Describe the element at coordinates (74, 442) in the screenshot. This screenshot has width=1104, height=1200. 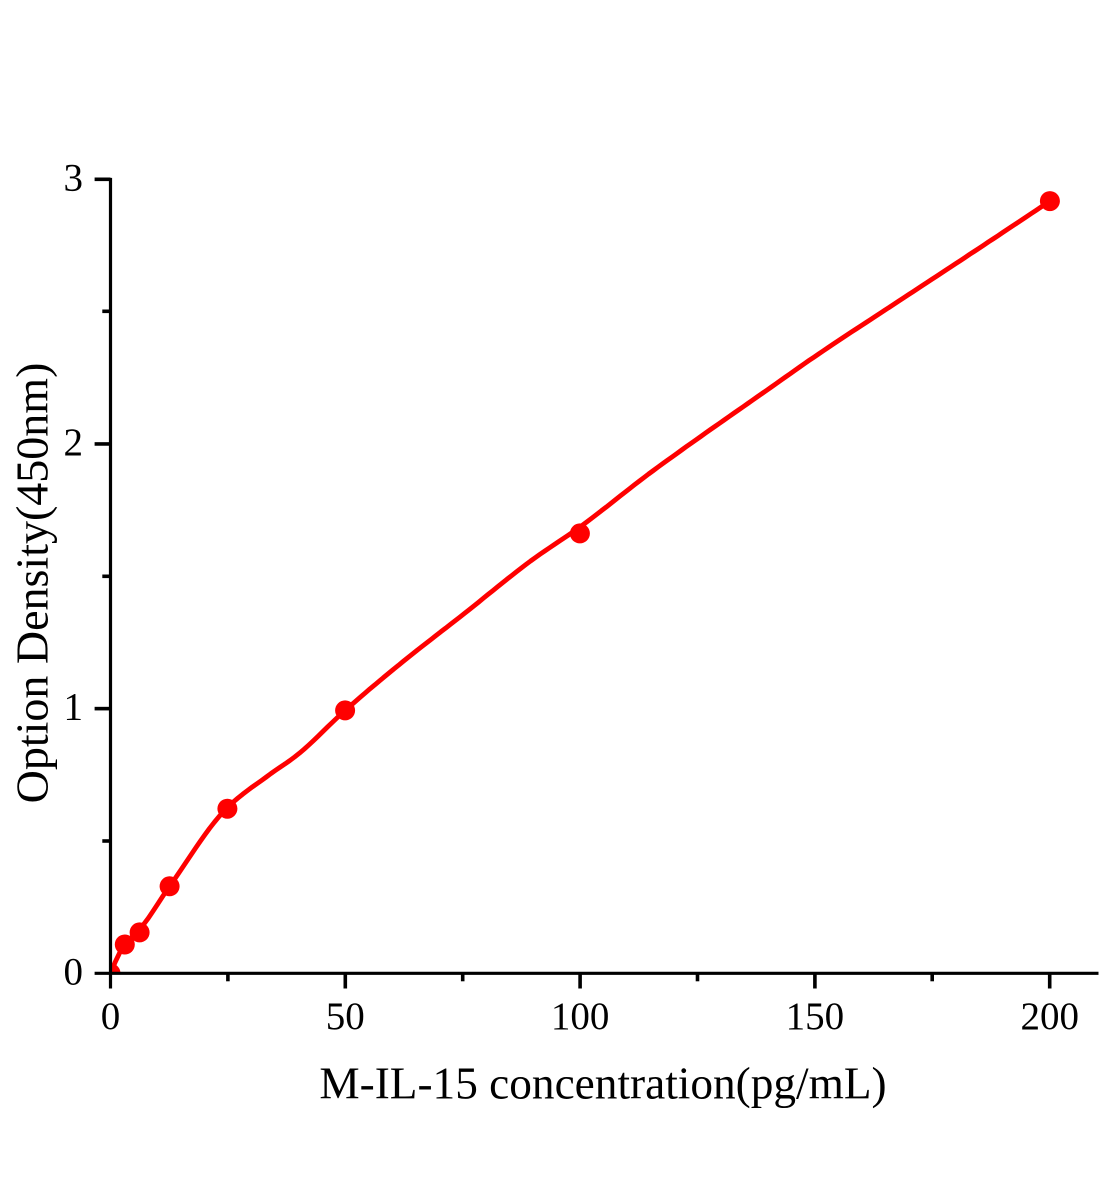
I see `svg-text: 2` at that location.